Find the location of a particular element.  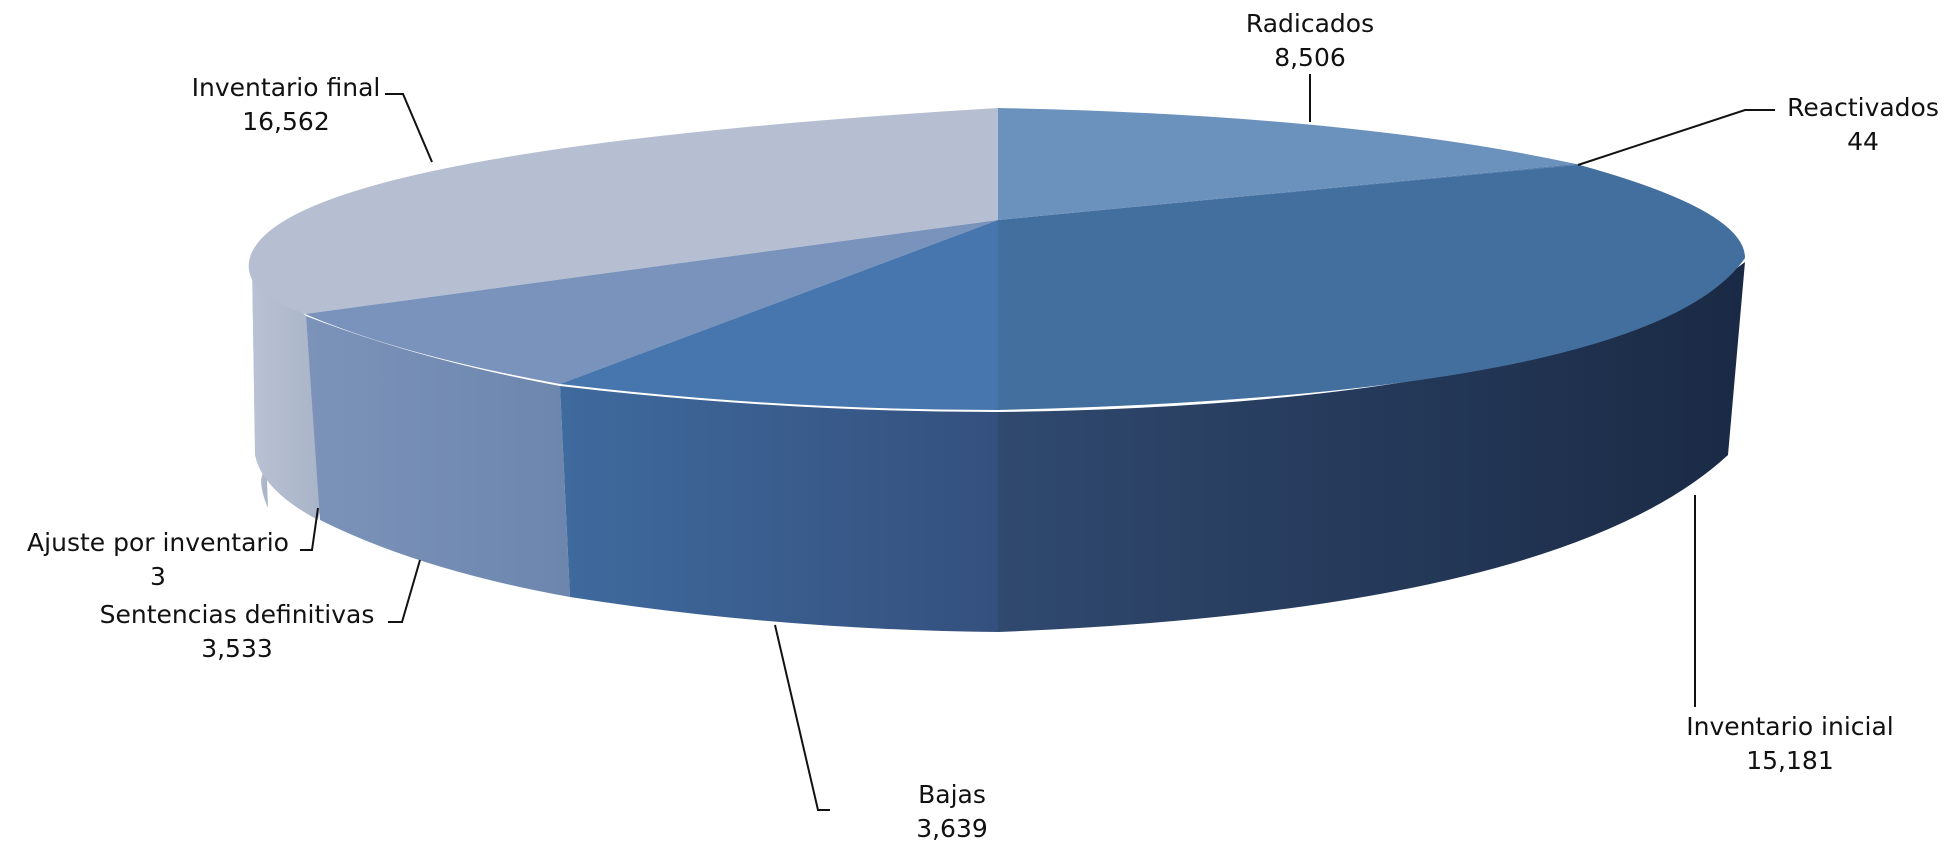

value-ajuste-por-inventario: 3 is located at coordinates (158, 576).